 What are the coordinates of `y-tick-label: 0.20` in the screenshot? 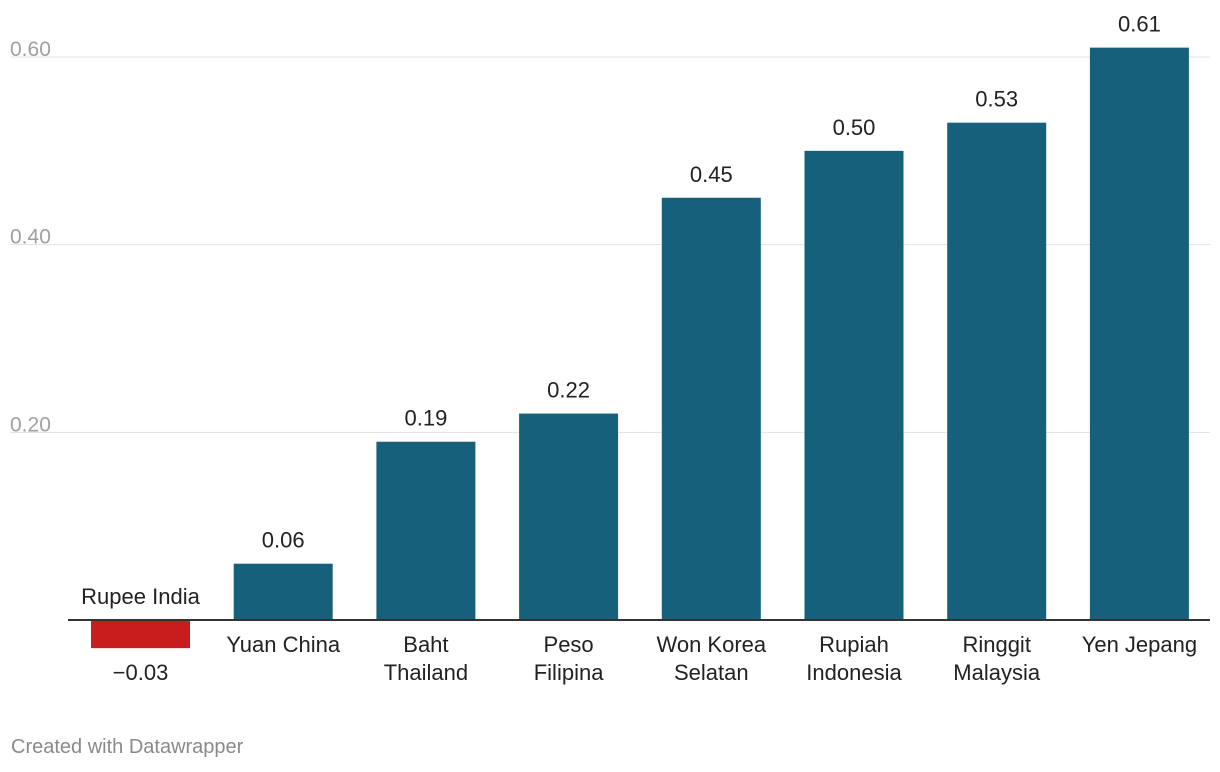 It's located at (30, 424).